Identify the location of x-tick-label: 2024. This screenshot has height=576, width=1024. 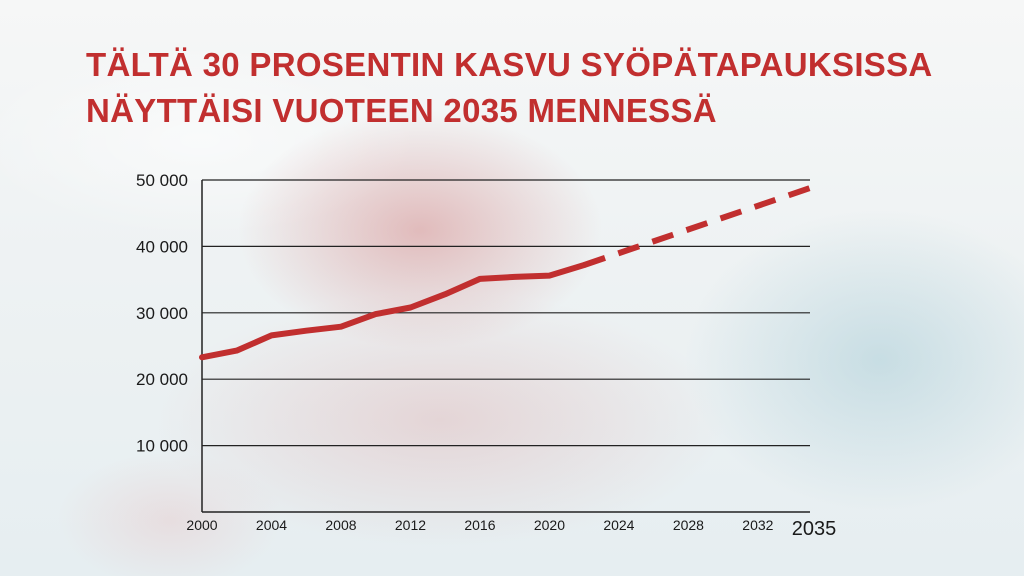
(618, 525).